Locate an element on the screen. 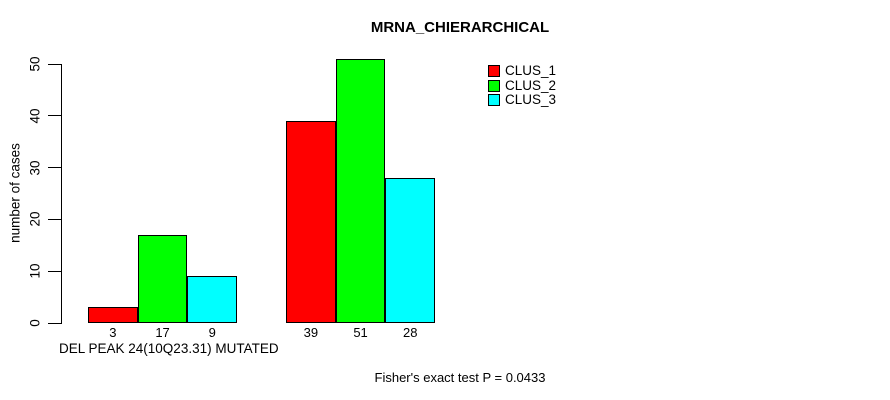 This screenshot has width=890, height=400. bar-value-label-clus_1-group1: 3 is located at coordinates (113, 332).